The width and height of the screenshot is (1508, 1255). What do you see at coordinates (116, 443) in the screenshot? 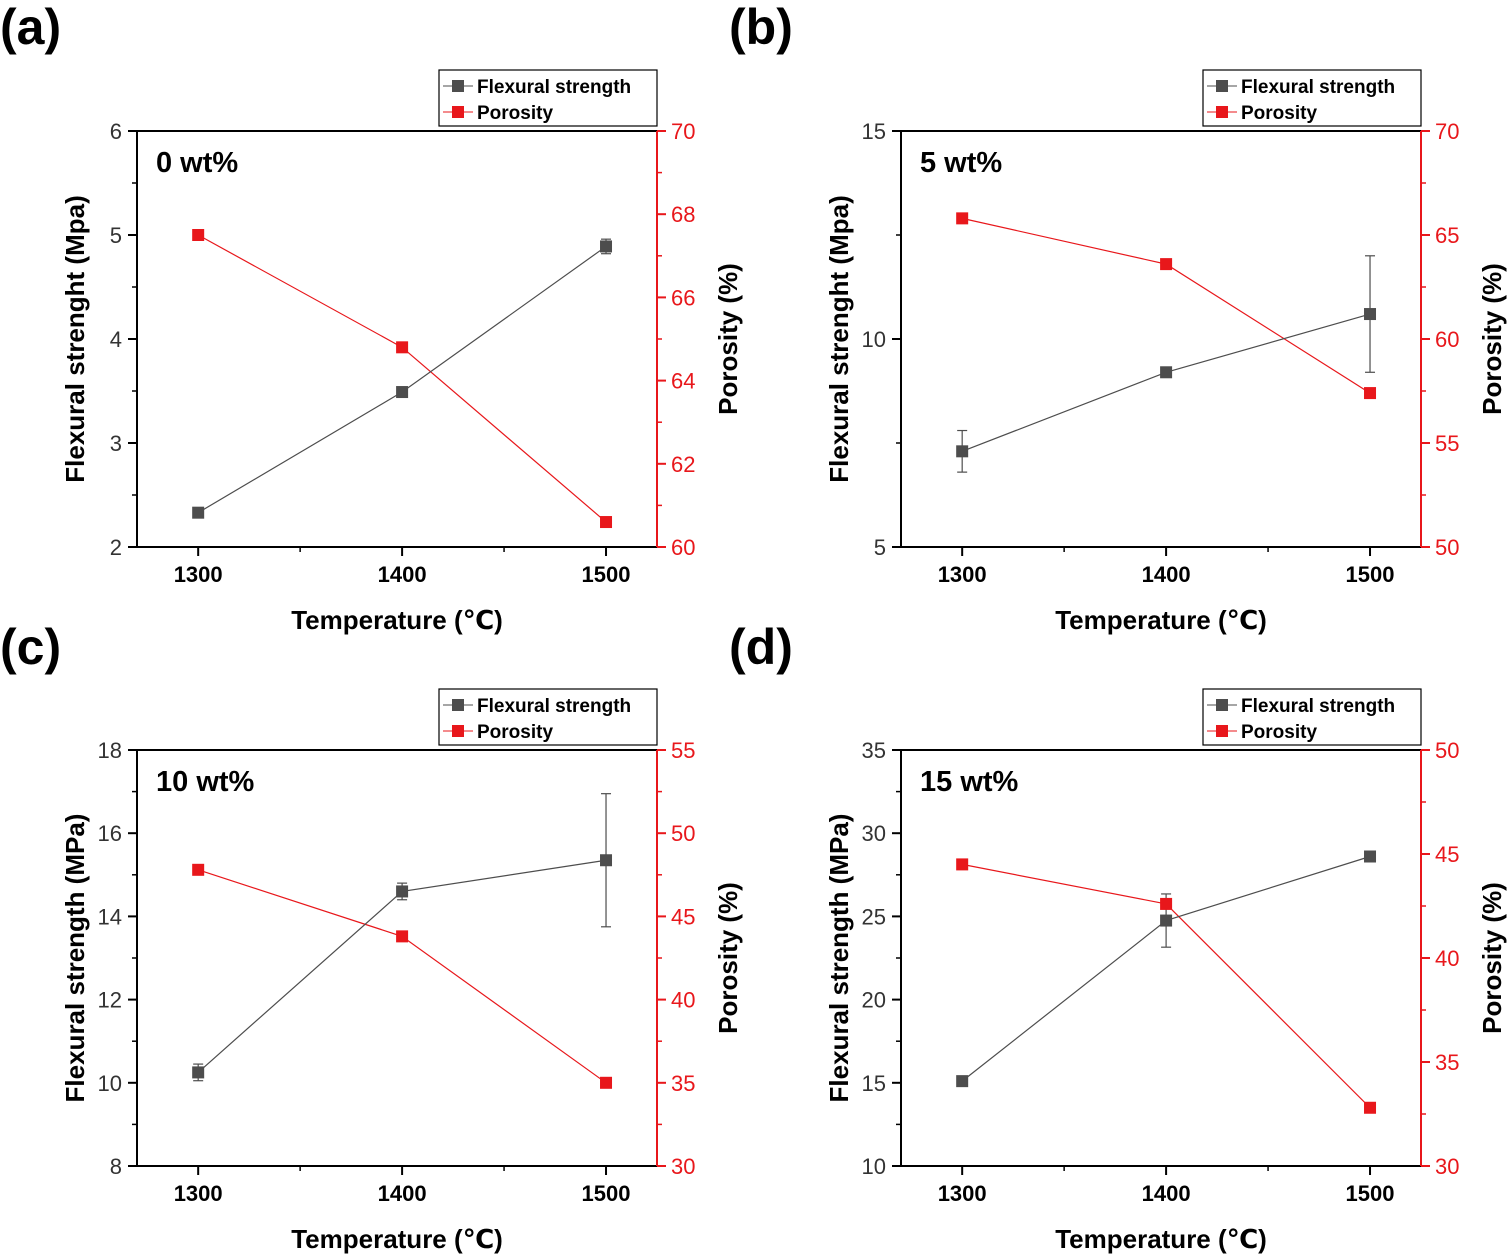
I see `y-tick-label: 3` at bounding box center [116, 443].